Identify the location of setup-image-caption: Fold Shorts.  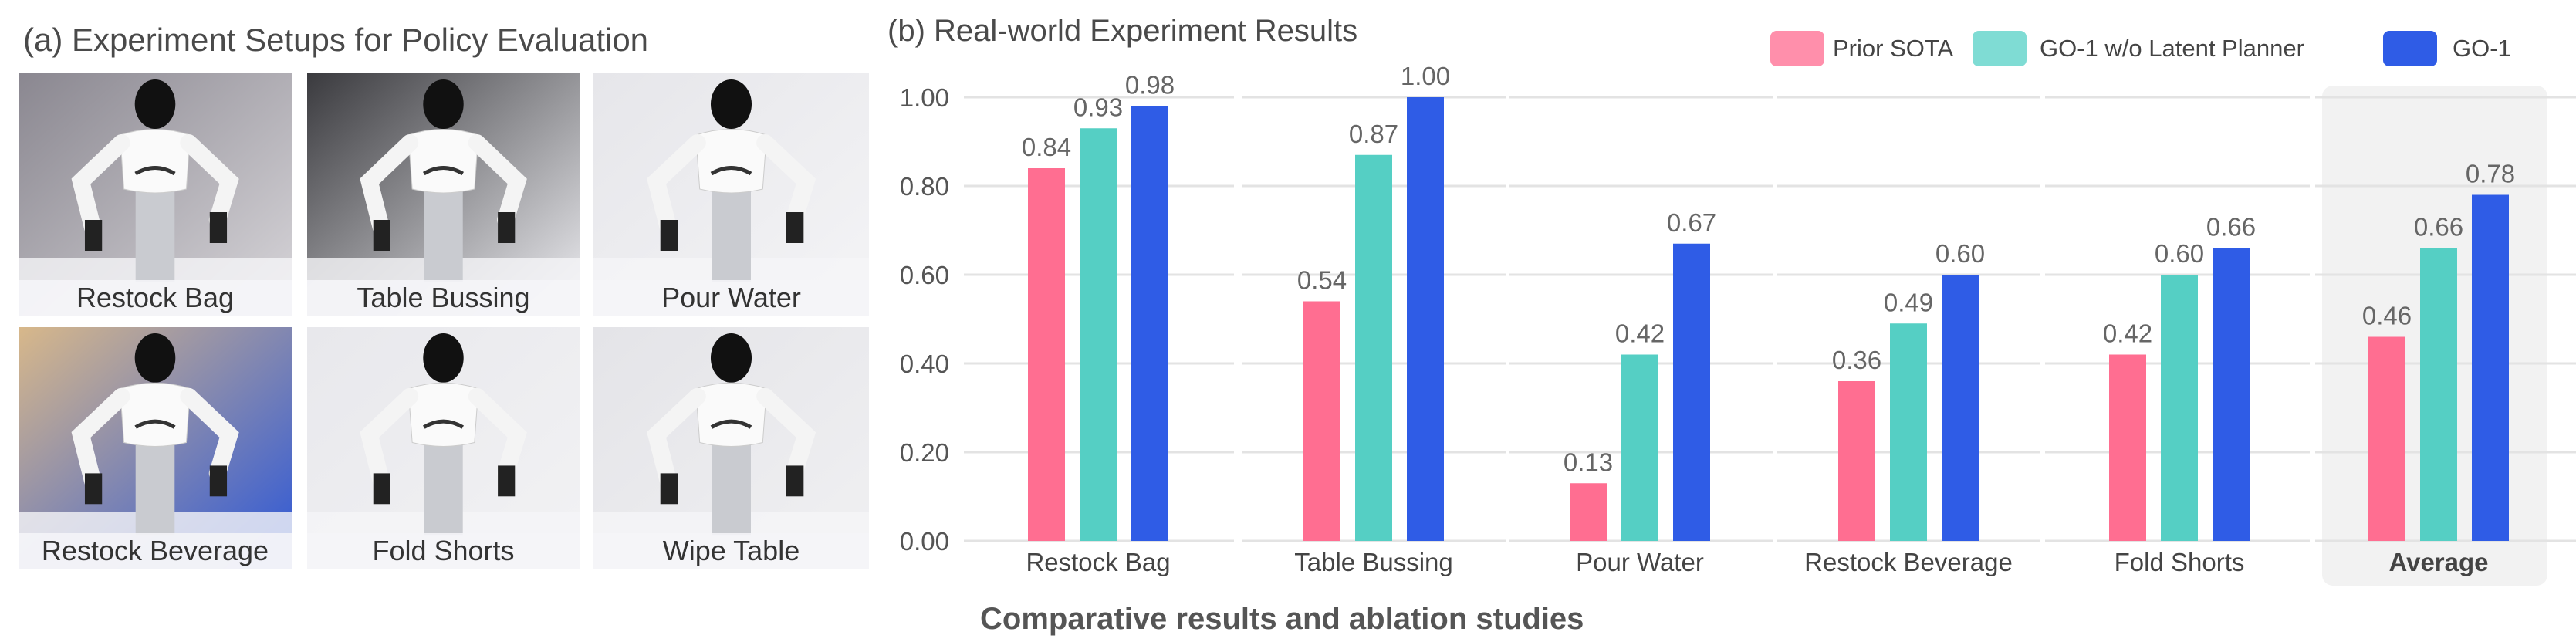
(443, 551).